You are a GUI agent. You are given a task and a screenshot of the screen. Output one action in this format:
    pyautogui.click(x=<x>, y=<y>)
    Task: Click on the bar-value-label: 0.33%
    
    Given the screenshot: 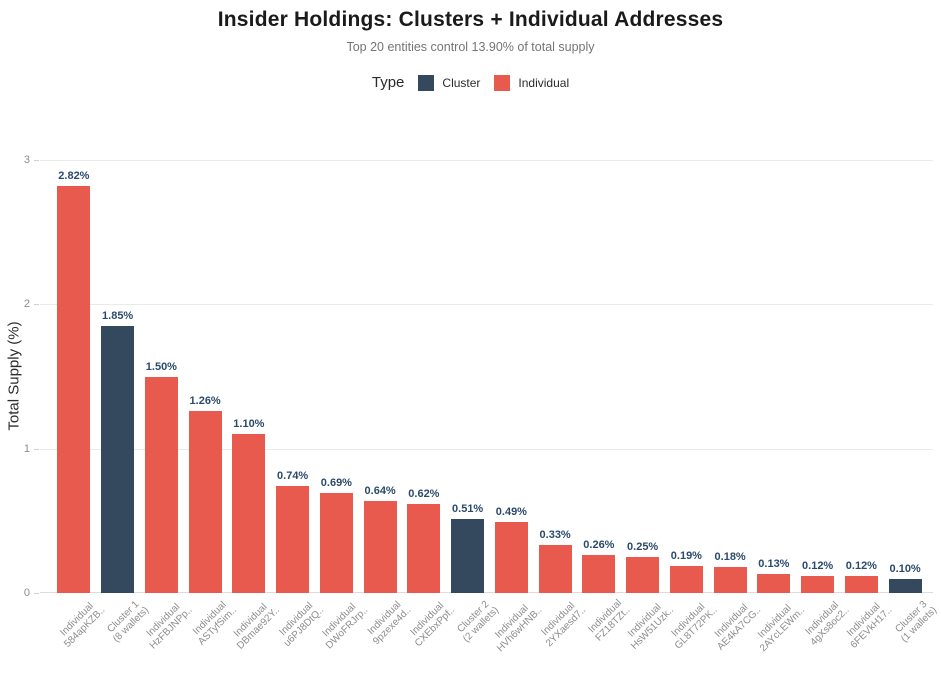 What is the action you would take?
    pyautogui.click(x=555, y=535)
    